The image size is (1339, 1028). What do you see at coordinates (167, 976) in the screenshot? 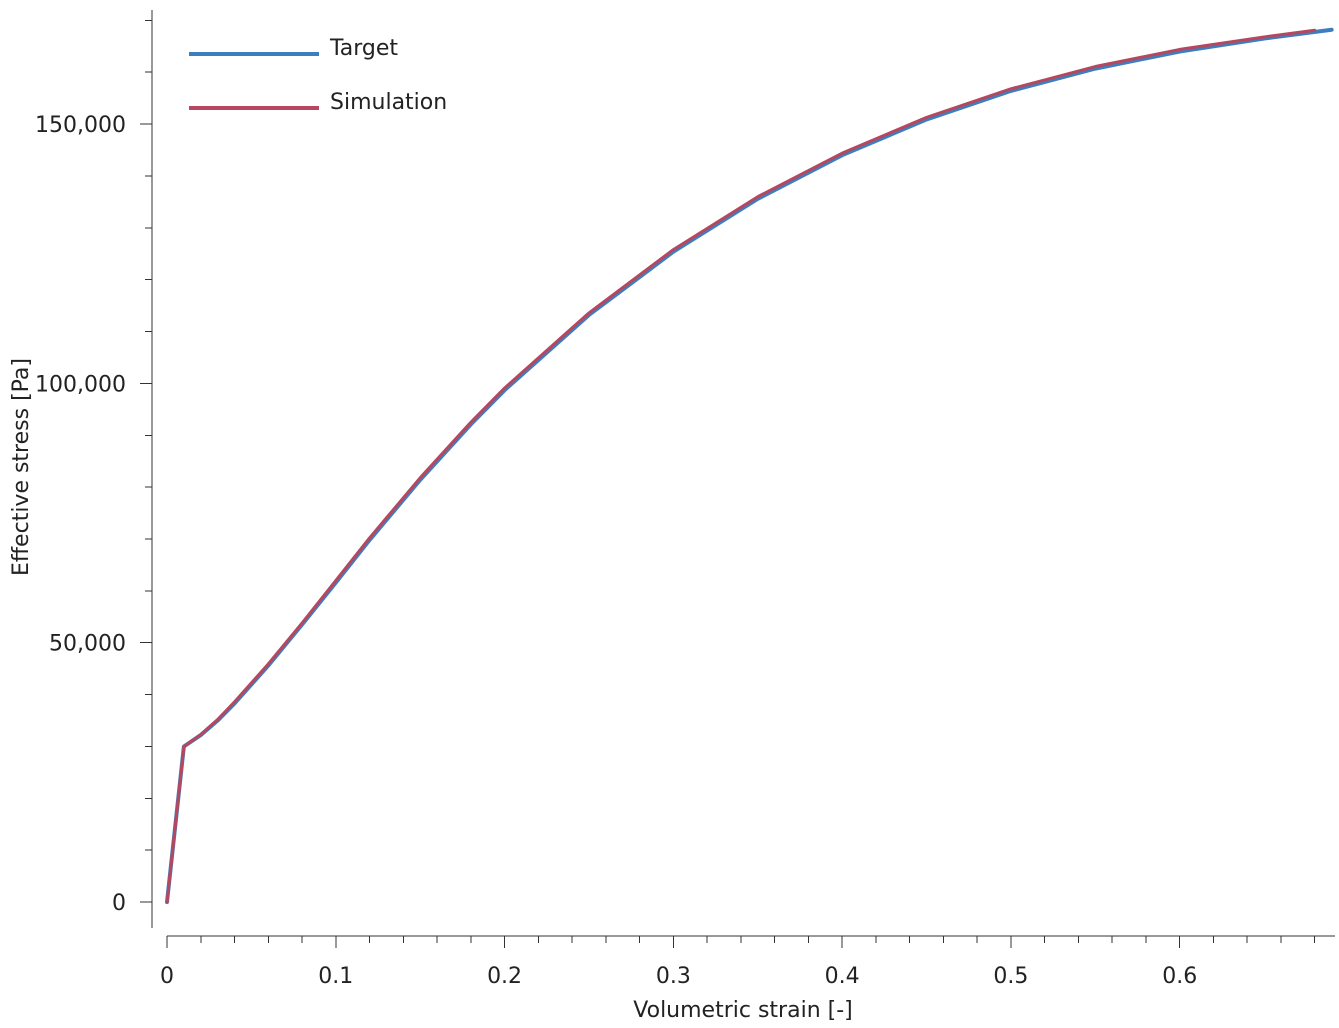
I see `x-tick-label: 0` at bounding box center [167, 976].